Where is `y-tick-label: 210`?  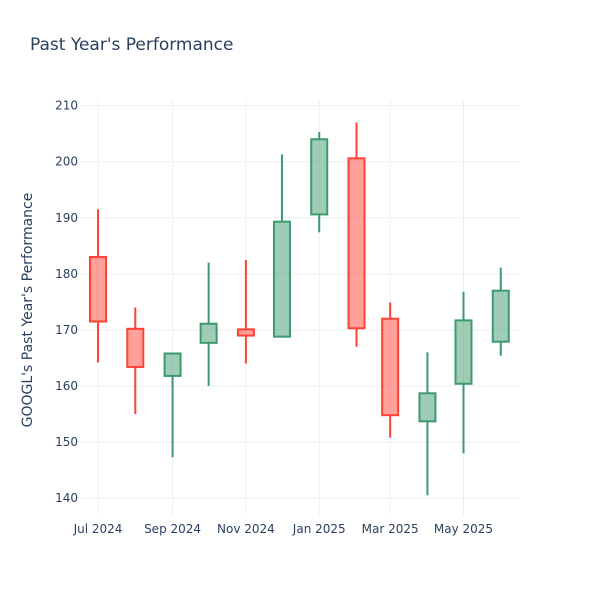
y-tick-label: 210 is located at coordinates (66, 106).